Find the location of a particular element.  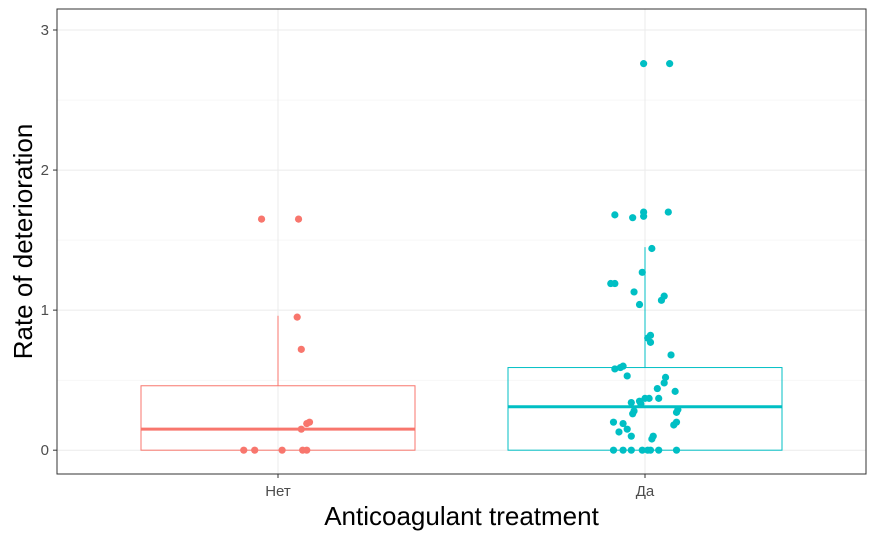

y-tick-label: 1 is located at coordinates (45, 310).